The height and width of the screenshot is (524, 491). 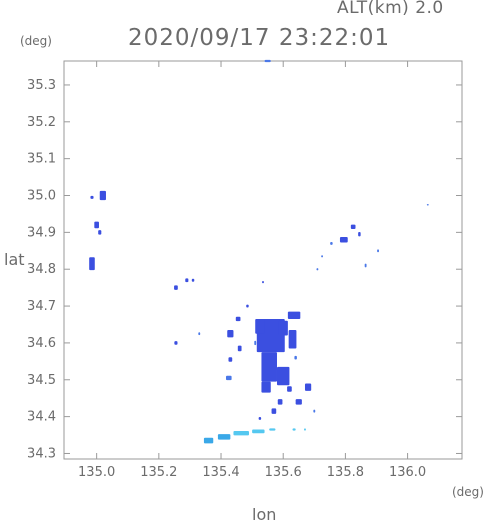 I want to click on y-tick-label: 35.1, so click(x=41, y=159).